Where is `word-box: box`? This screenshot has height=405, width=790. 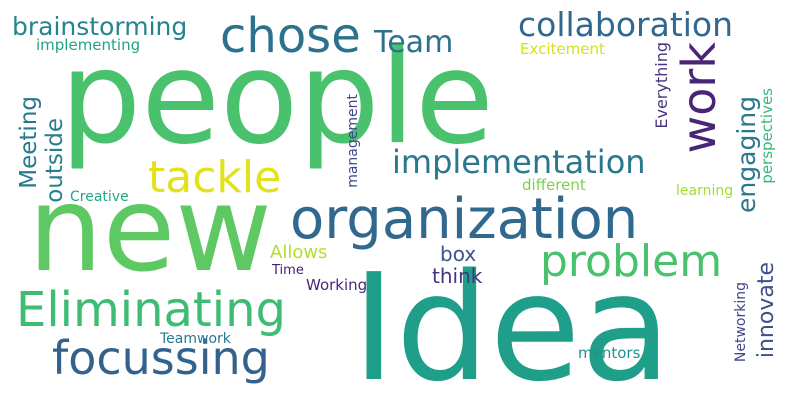 word-box: box is located at coordinates (458, 254).